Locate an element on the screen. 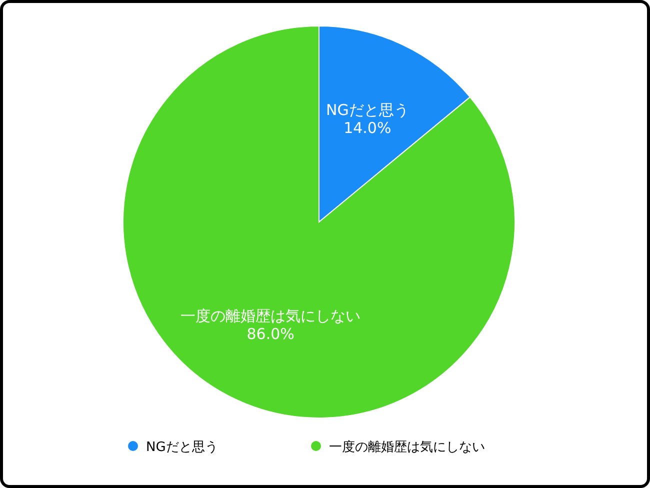 Image resolution: width=650 pixels, height=488 pixels. data-label: 86.0% is located at coordinates (270, 333).